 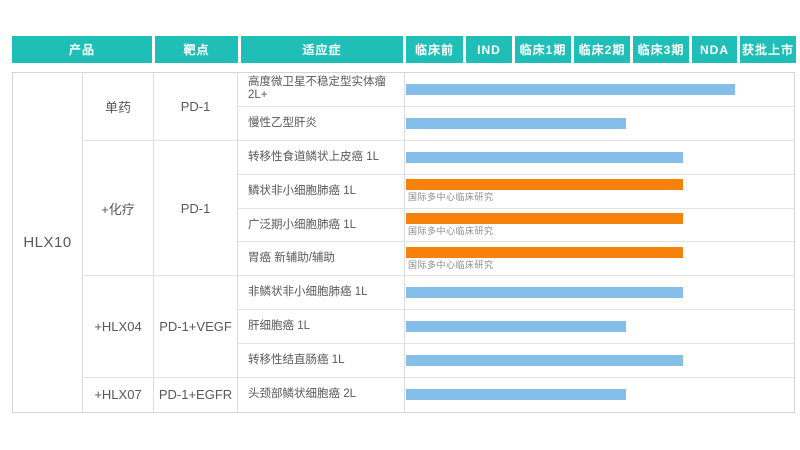 What do you see at coordinates (196, 49) in the screenshot?
I see `header-col-target: 靶点` at bounding box center [196, 49].